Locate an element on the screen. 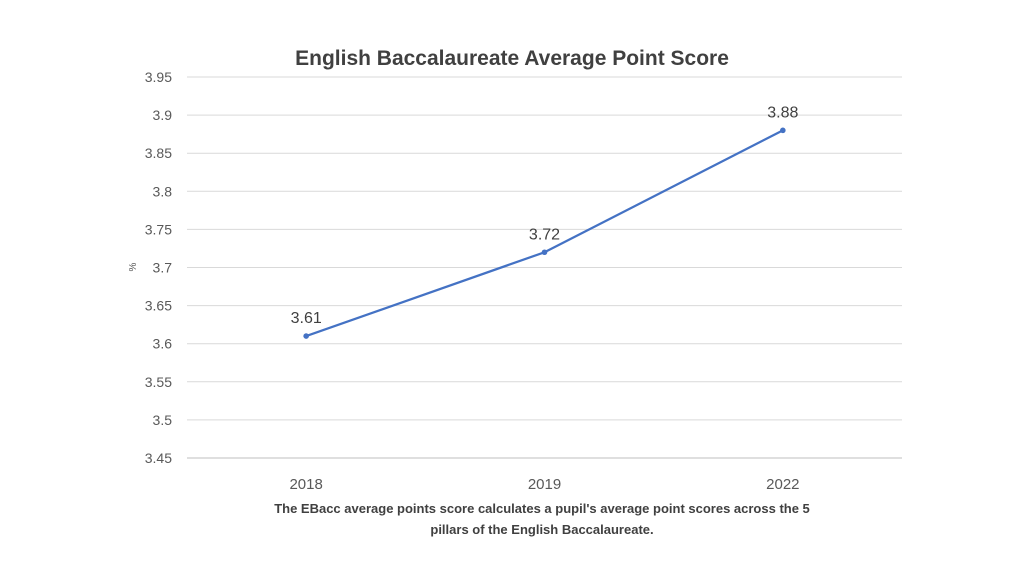 The image size is (1024, 576). data-label: 3.72 is located at coordinates (544, 234).